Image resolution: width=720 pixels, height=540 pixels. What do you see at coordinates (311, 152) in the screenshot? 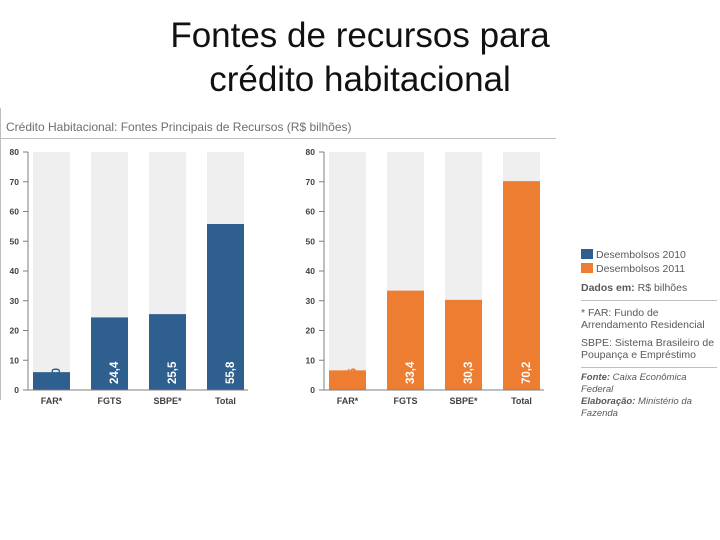
I see `chart-1-ytick-label-80: 80` at bounding box center [311, 152].